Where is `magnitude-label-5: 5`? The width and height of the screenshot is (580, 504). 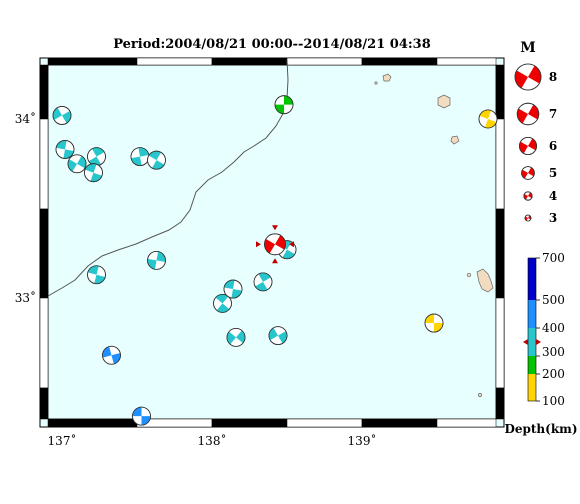 magnitude-label-5: 5 is located at coordinates (553, 173).